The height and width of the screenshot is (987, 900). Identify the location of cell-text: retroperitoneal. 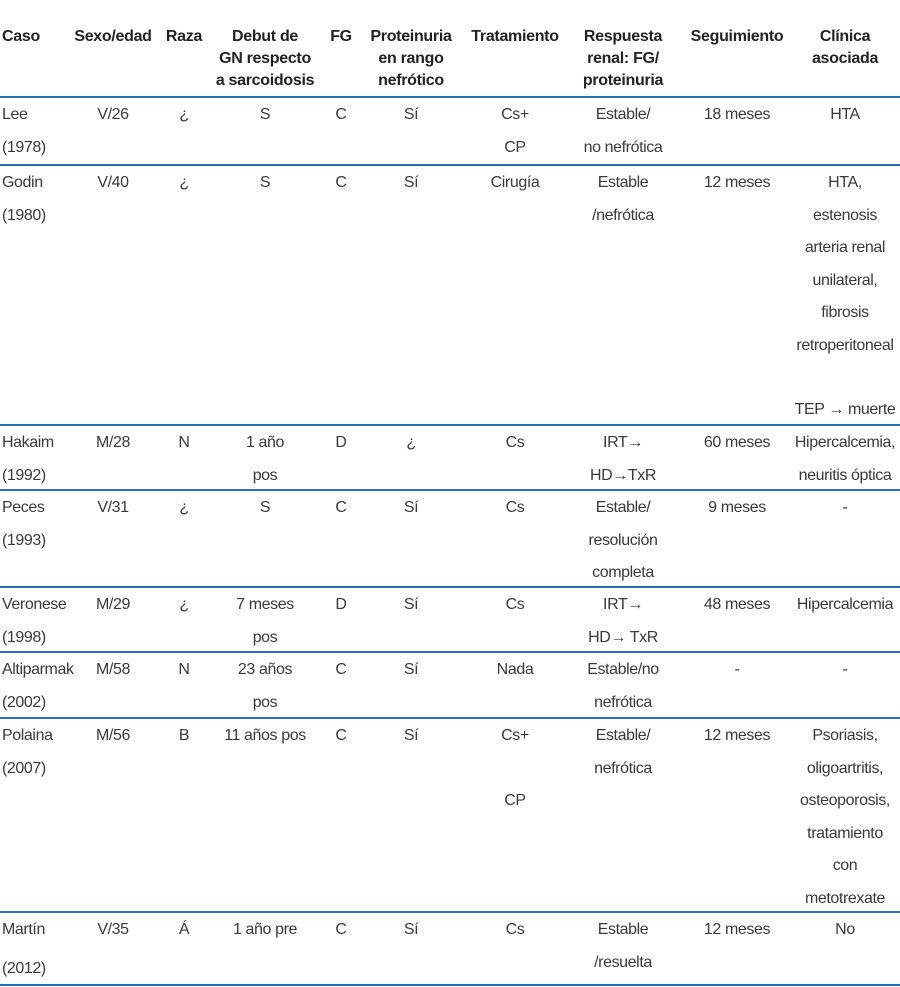
(845, 345).